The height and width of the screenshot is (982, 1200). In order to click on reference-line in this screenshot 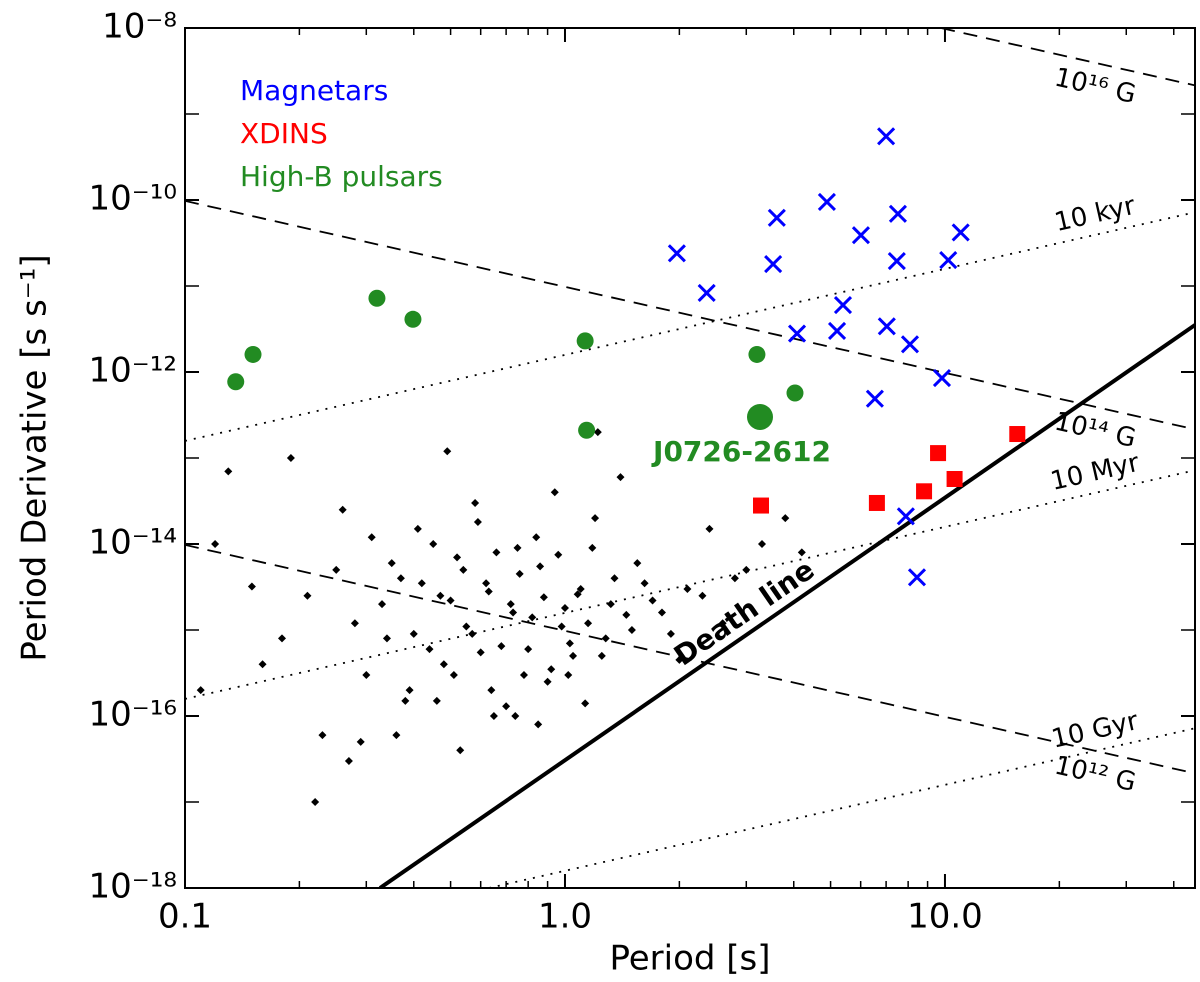, I will do `click(1067, 57)`.